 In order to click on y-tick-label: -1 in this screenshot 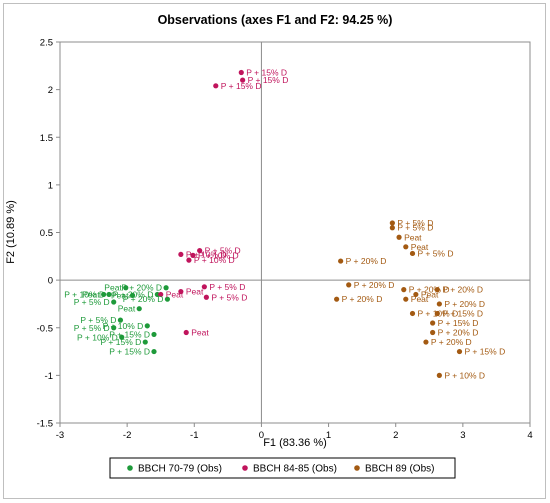, I will do `click(49, 376)`.